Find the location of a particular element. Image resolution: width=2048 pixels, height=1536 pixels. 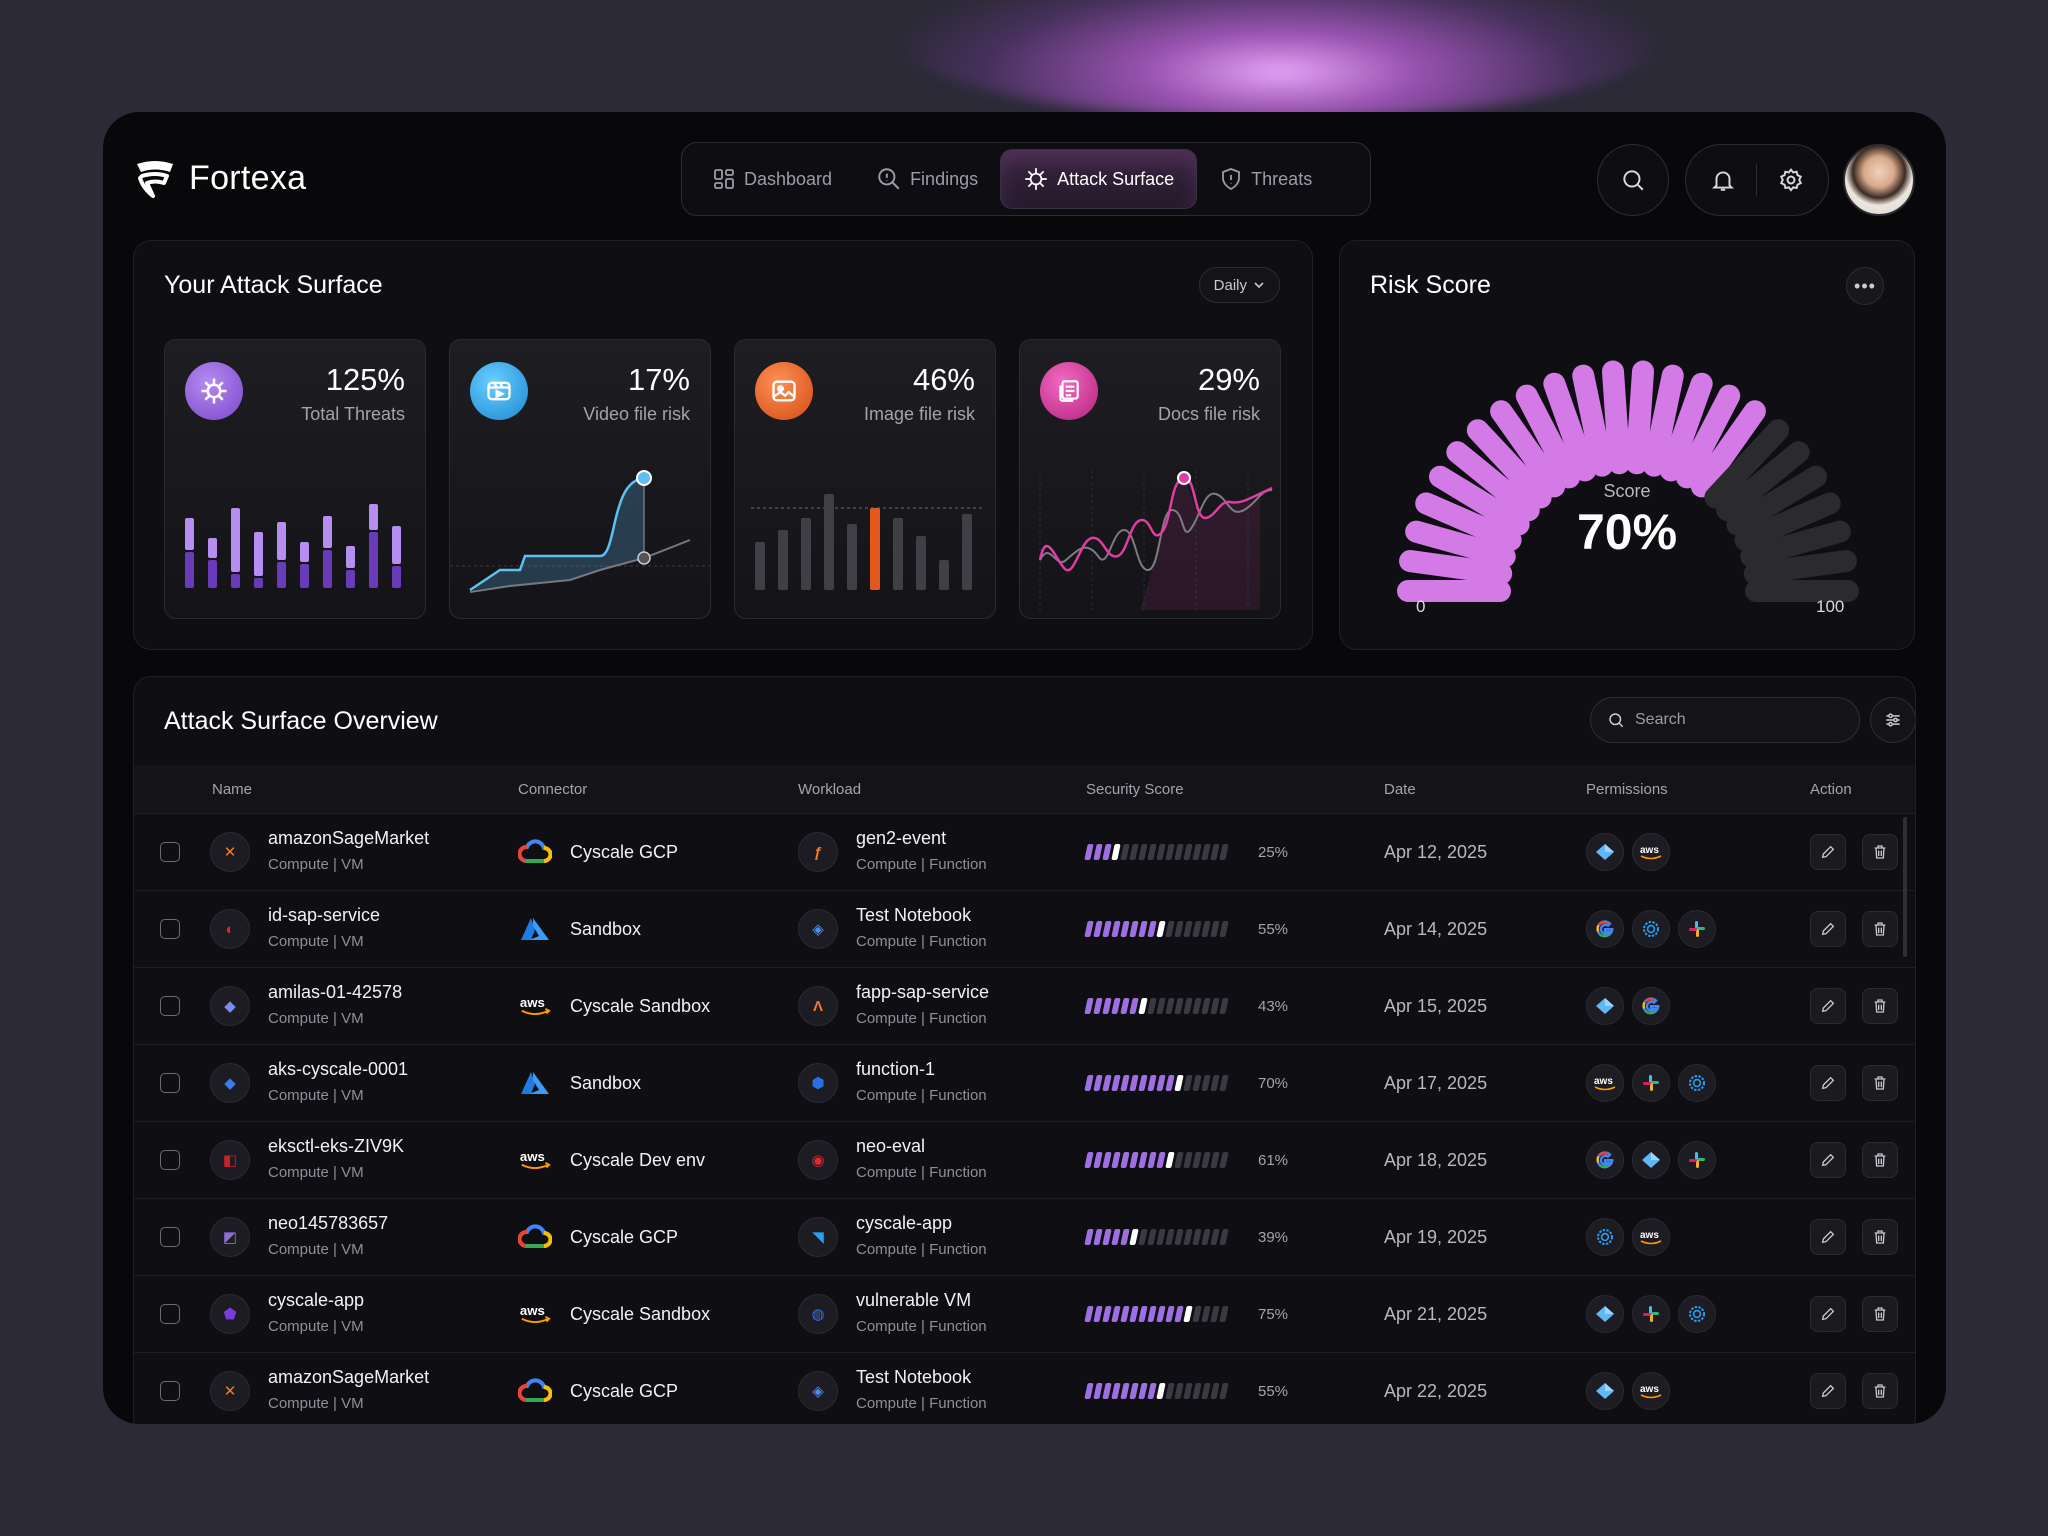

col-action: Action is located at coordinates (1831, 789).